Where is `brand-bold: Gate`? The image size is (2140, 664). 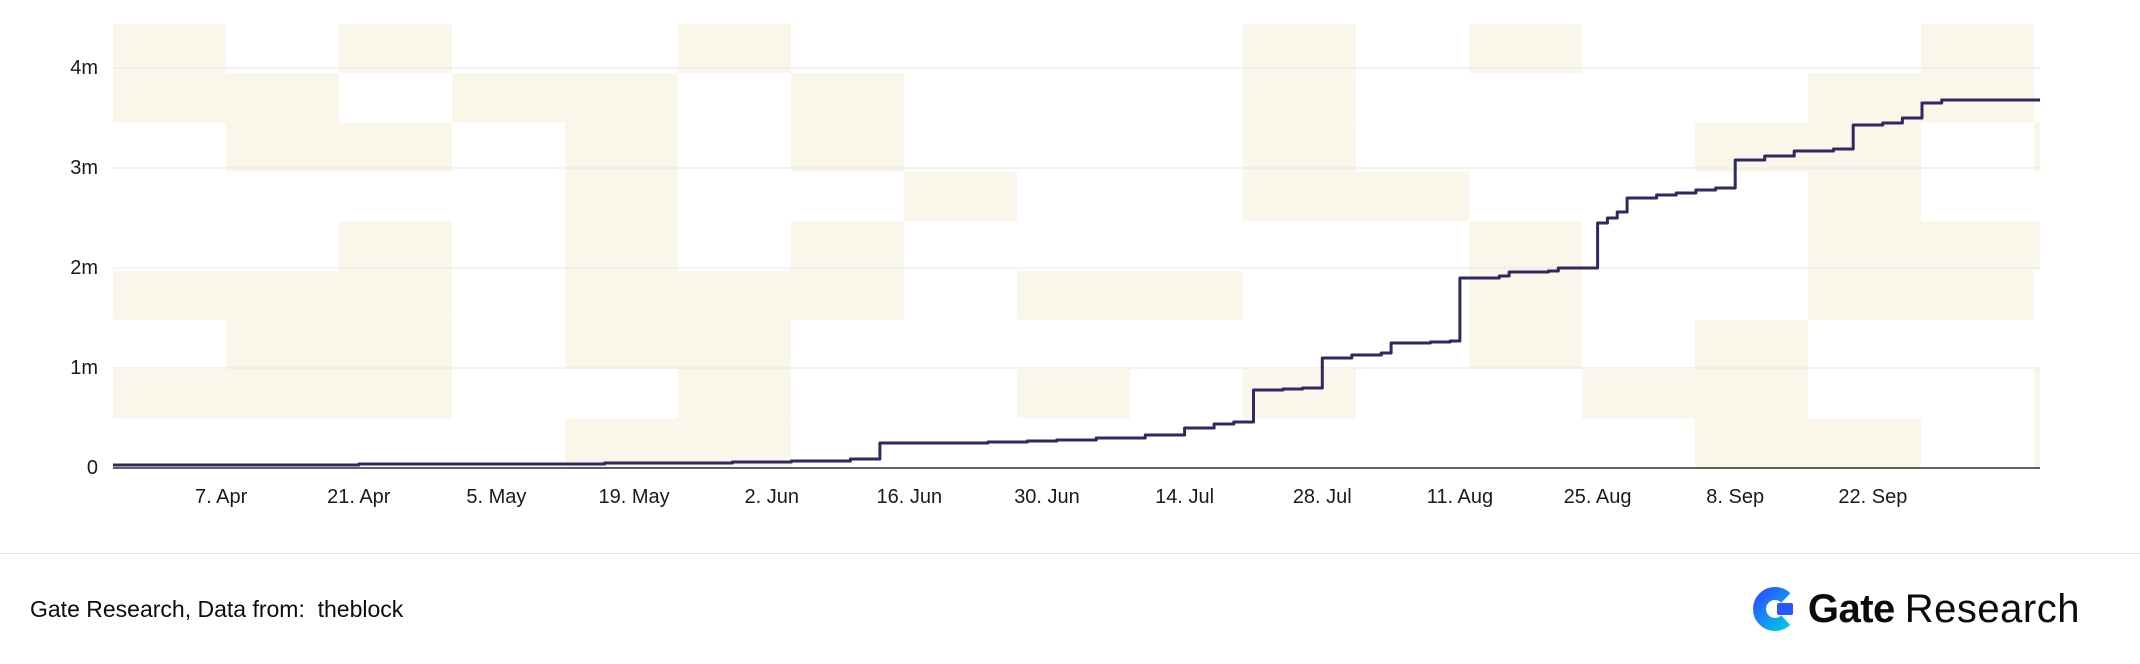 brand-bold: Gate is located at coordinates (1851, 608).